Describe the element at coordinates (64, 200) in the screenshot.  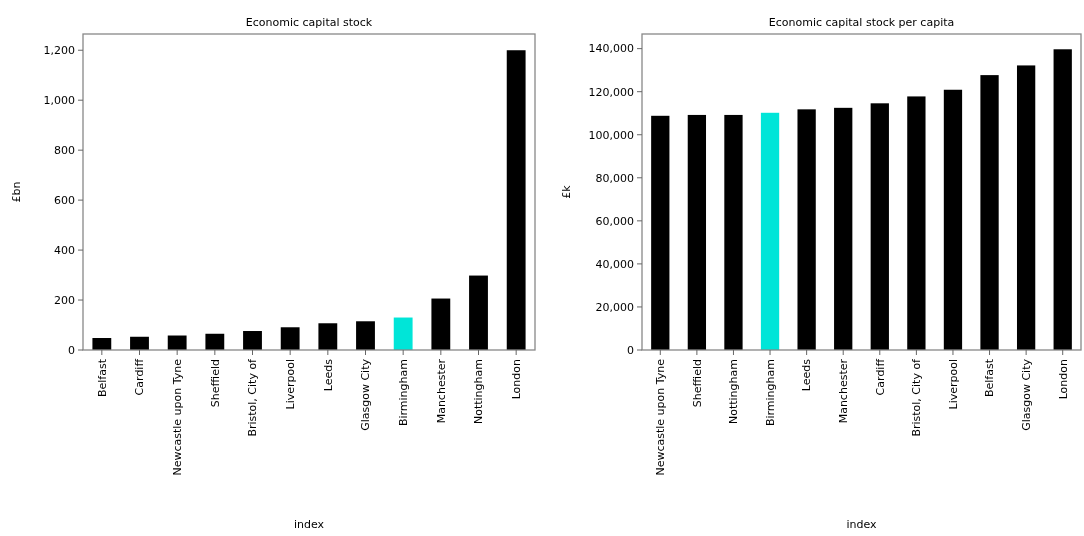
I see `y-tick-label: 600` at that location.